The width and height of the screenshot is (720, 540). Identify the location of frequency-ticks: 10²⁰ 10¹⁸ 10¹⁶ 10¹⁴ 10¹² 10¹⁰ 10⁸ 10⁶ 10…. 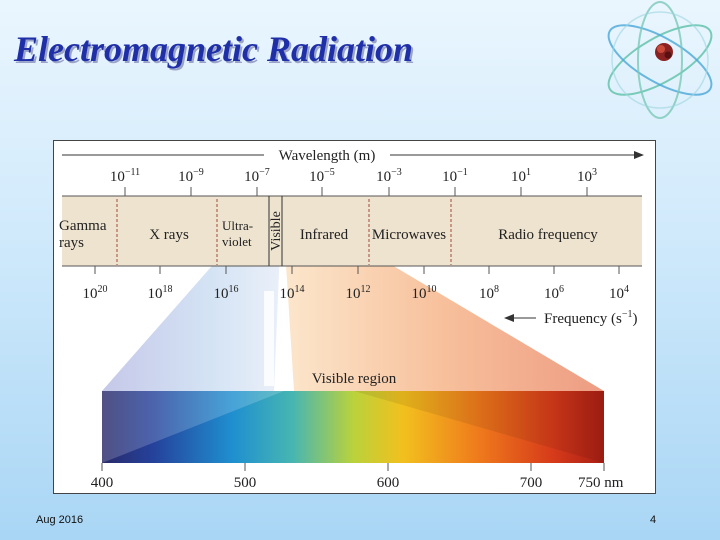
(356, 293).